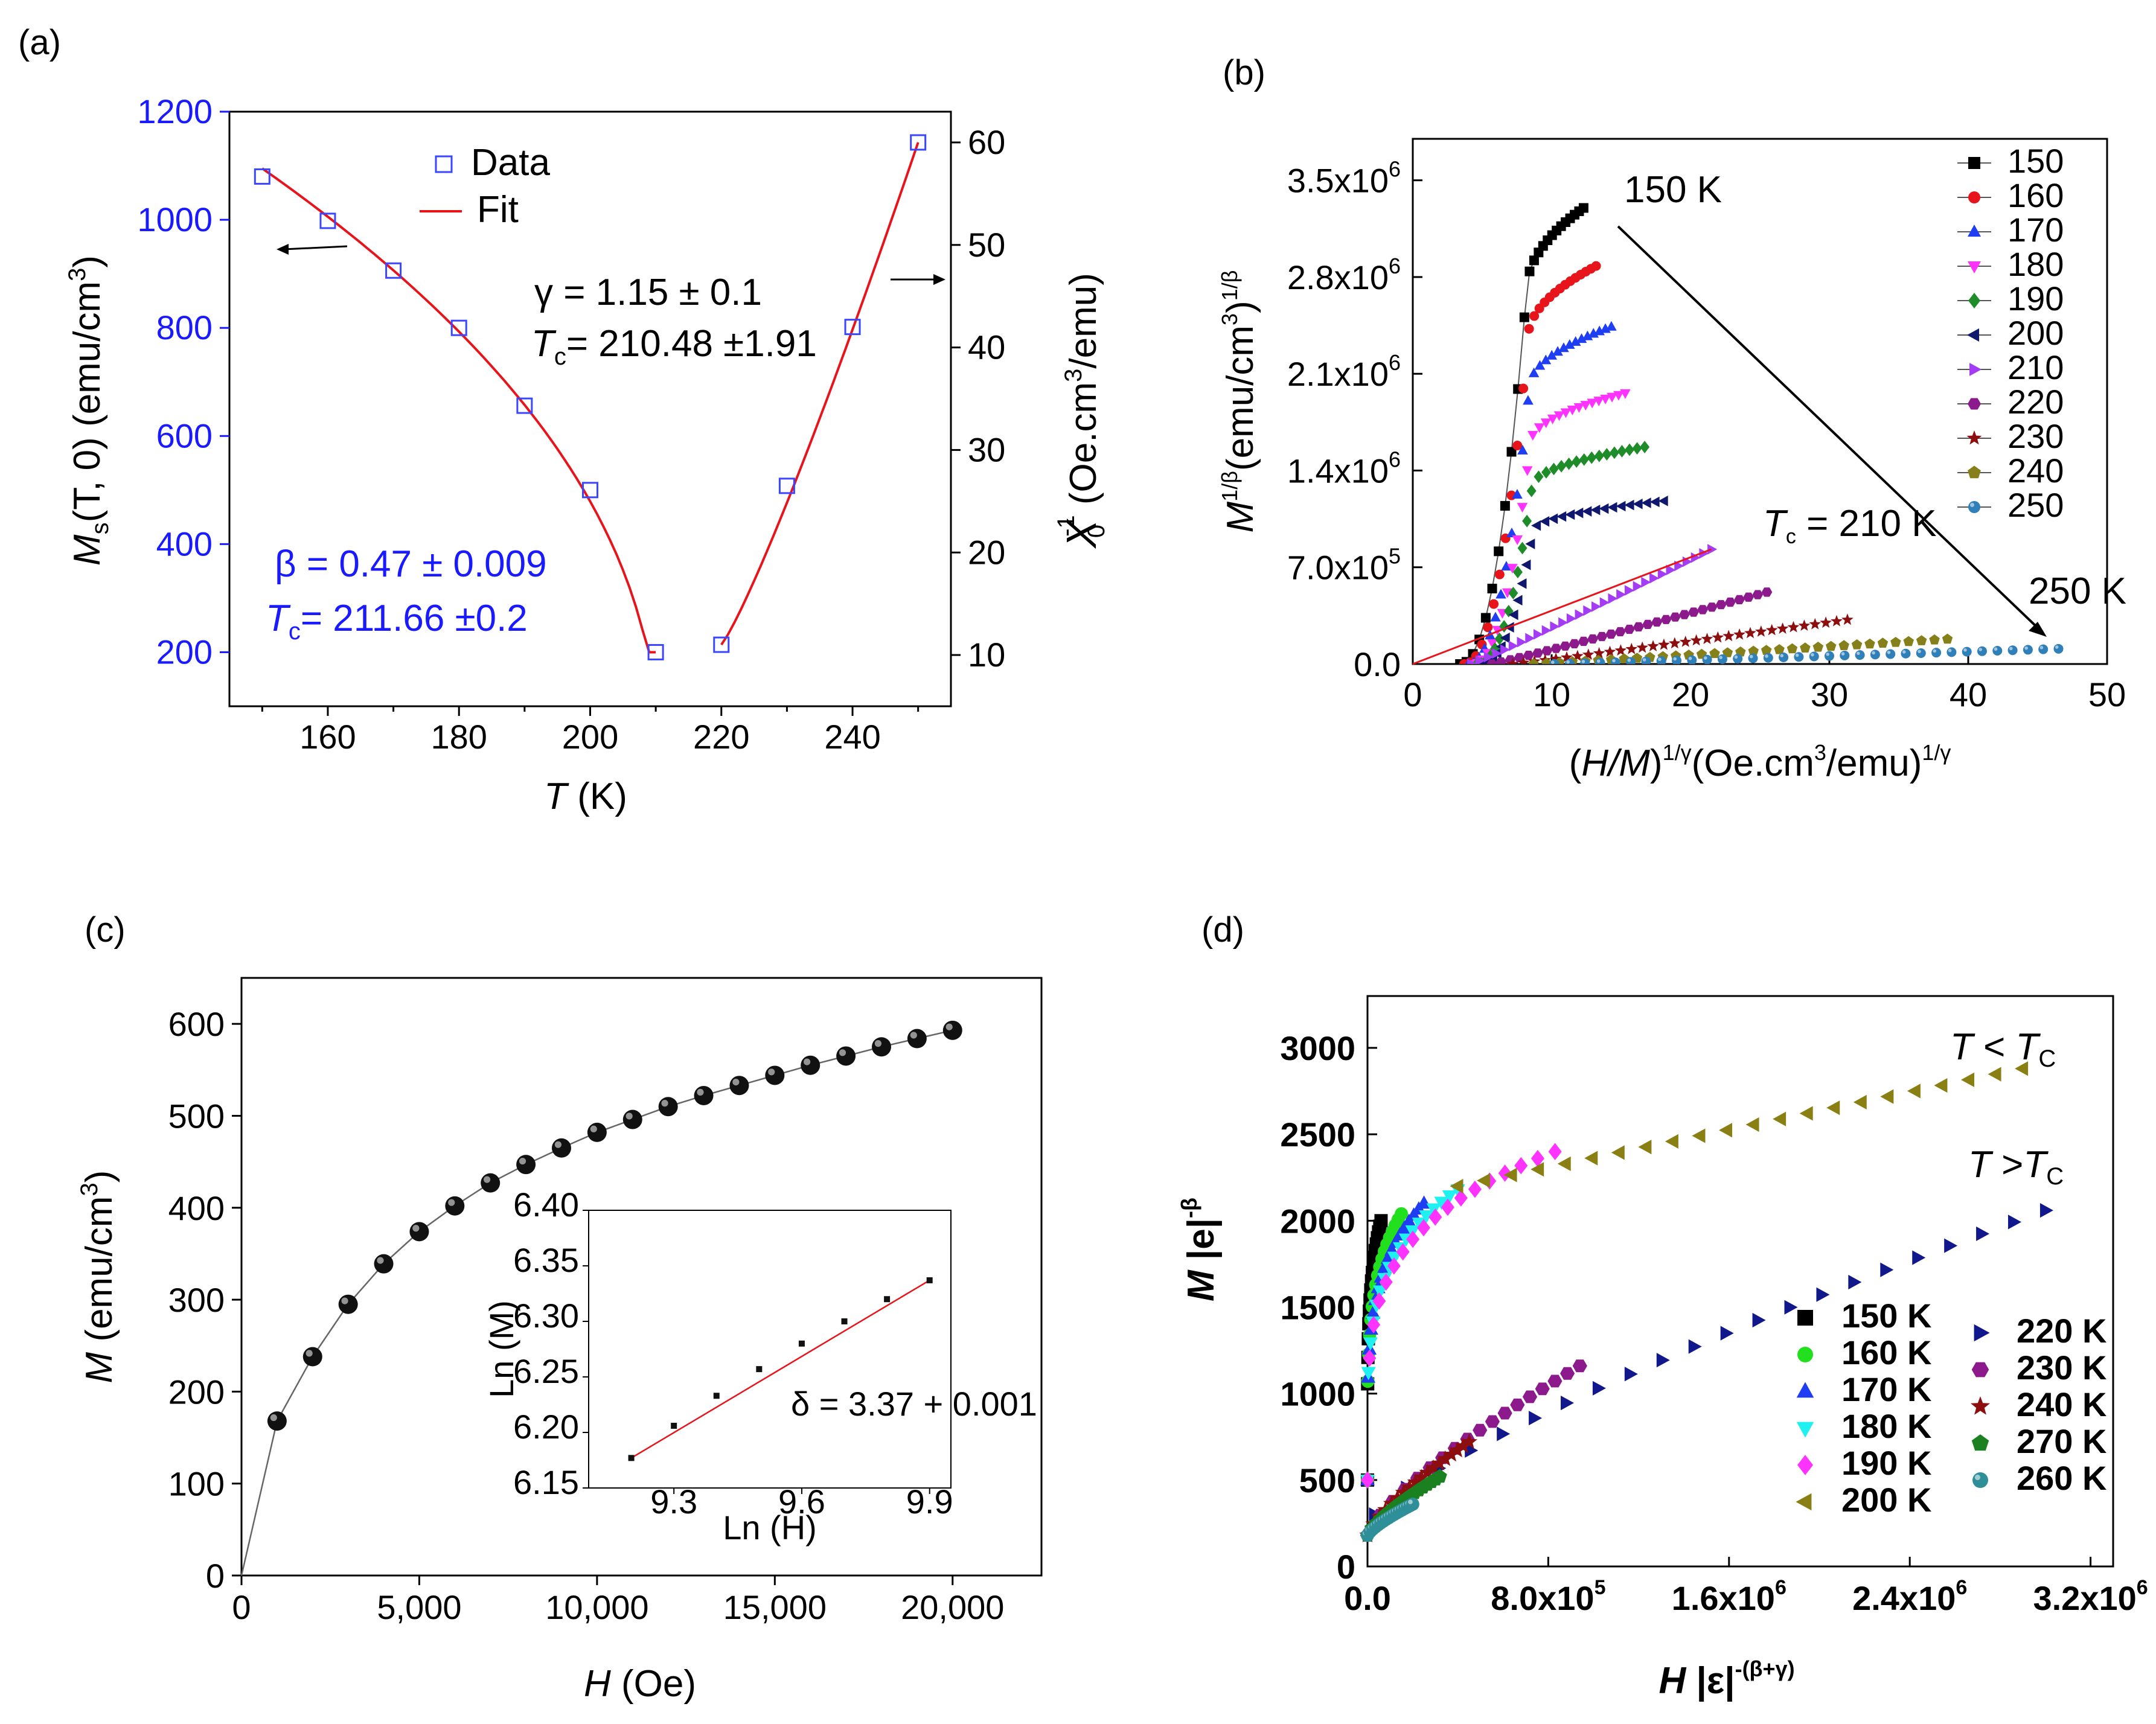 This screenshot has height=1724, width=2156. What do you see at coordinates (105, 930) in the screenshot?
I see `panel-c-label: (c)` at bounding box center [105, 930].